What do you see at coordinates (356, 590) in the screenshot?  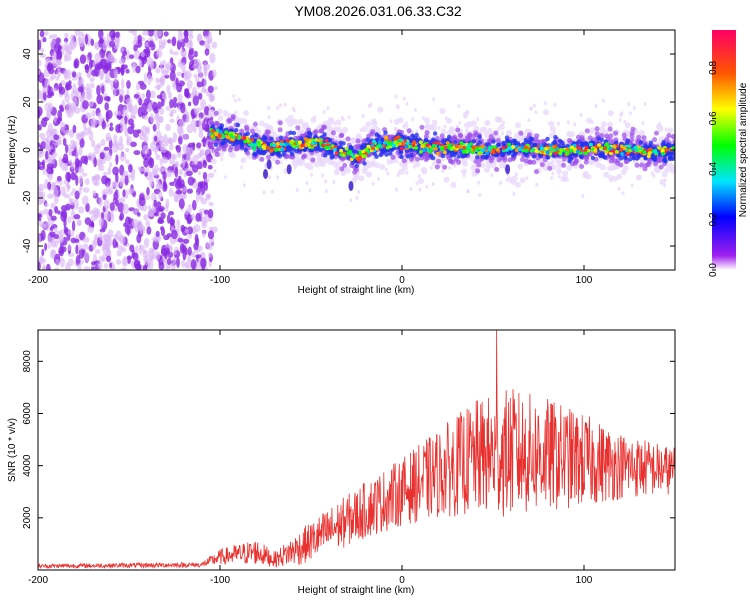 I see `snr-xlabel: Height of straight line (km)` at bounding box center [356, 590].